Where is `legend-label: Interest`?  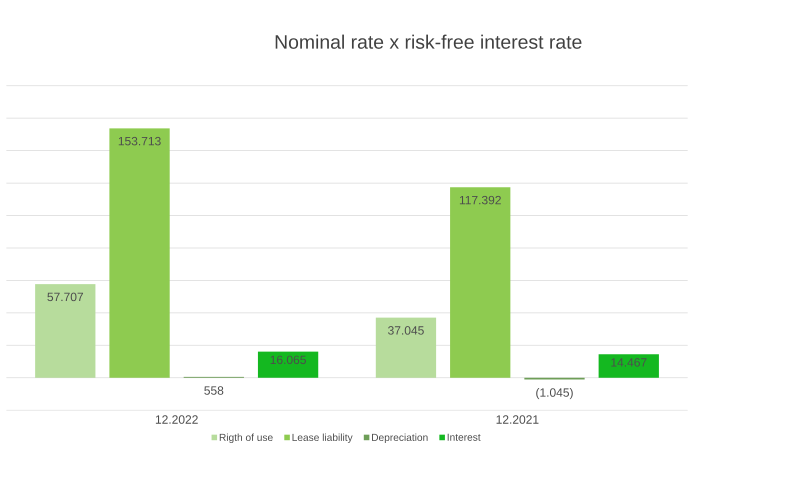 legend-label: Interest is located at coordinates (464, 437).